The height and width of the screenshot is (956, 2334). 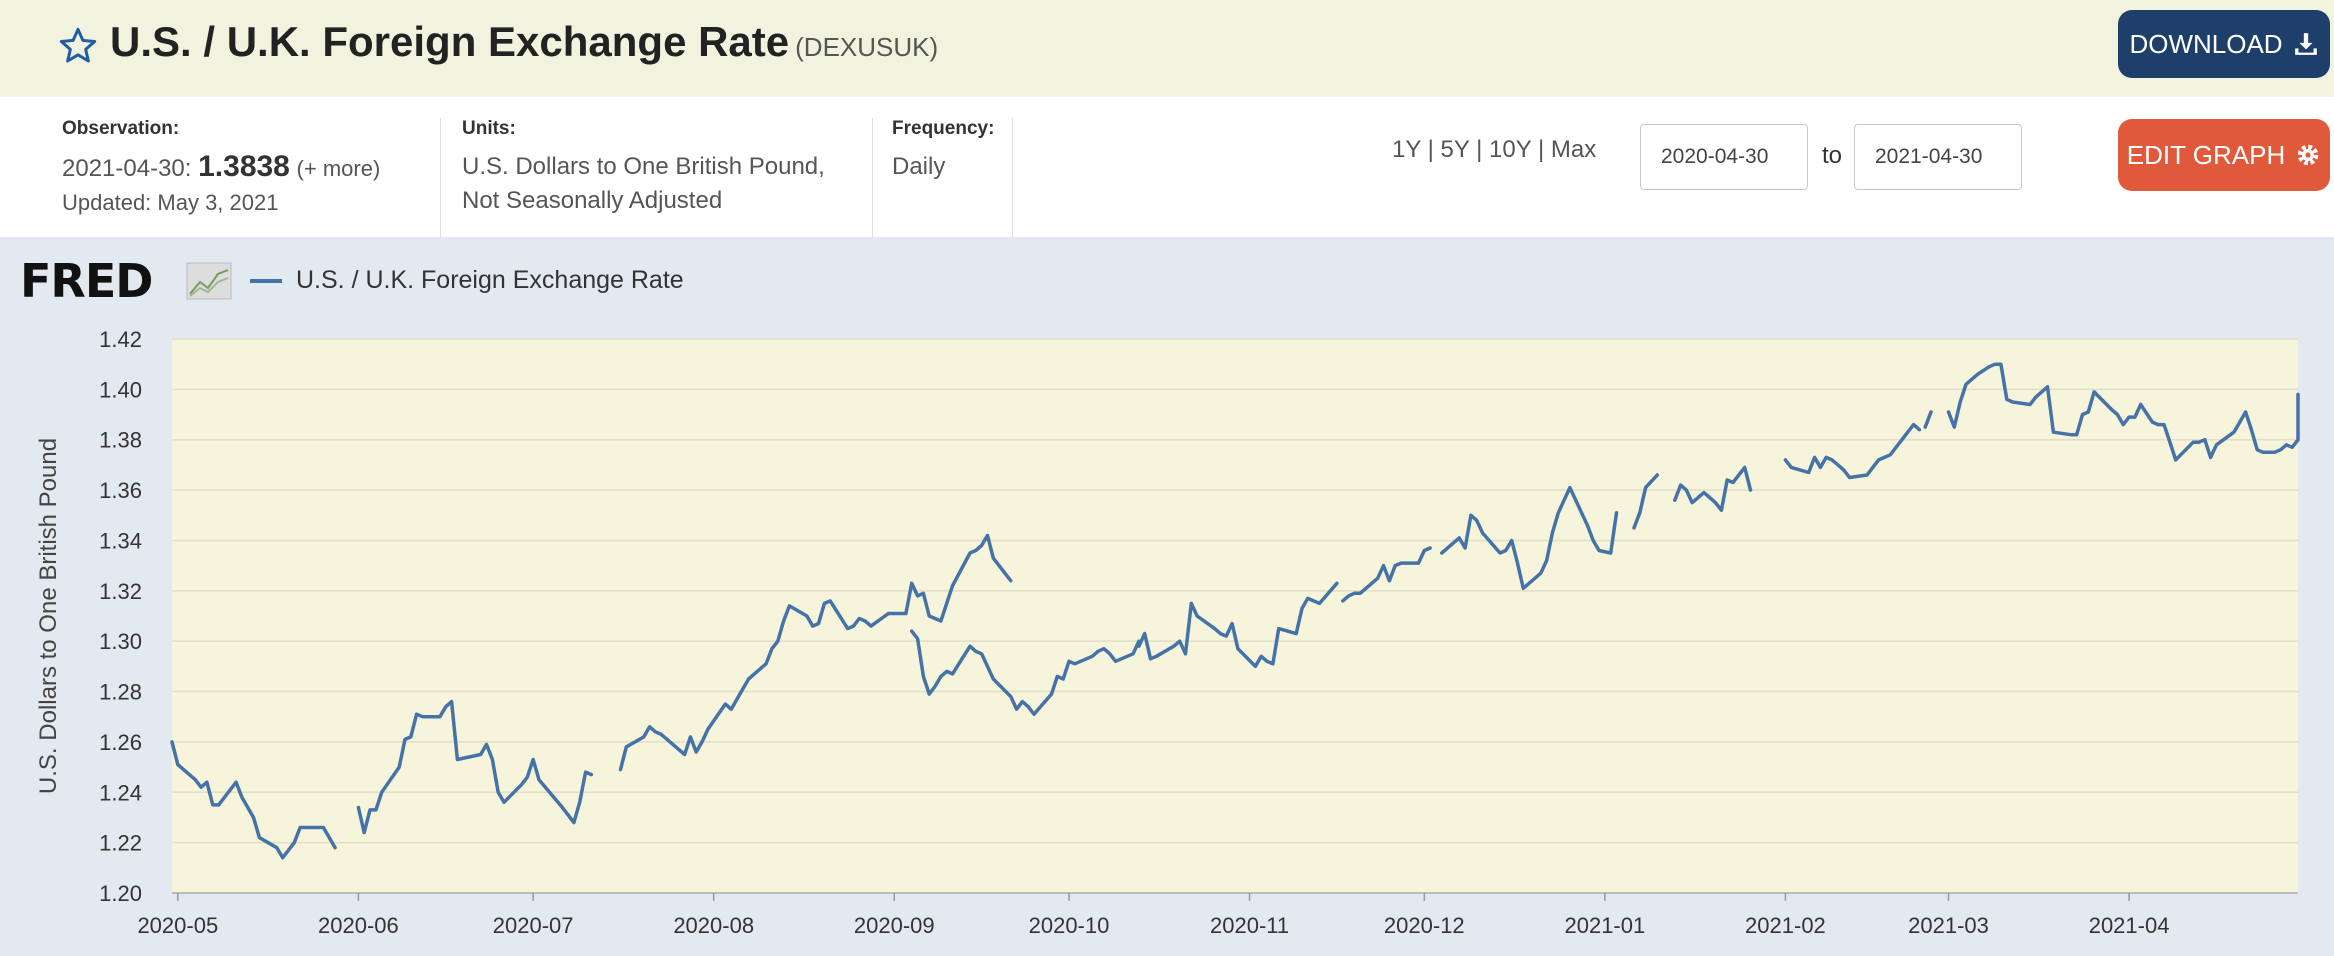 What do you see at coordinates (2206, 154) in the screenshot?
I see `edit-graph-label: EDIT GRAPH` at bounding box center [2206, 154].